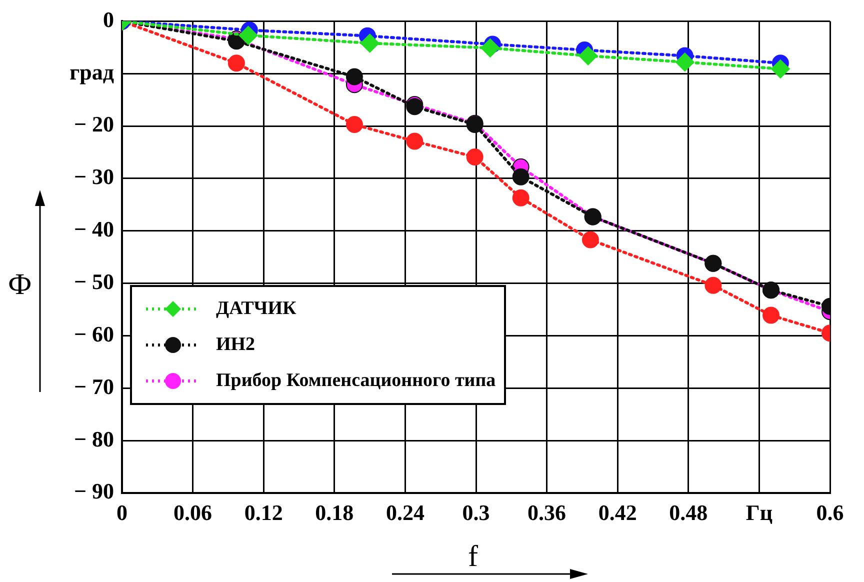 This screenshot has width=864, height=582. Describe the element at coordinates (94, 491) in the screenshot. I see `y-tick-label: − 90` at that location.